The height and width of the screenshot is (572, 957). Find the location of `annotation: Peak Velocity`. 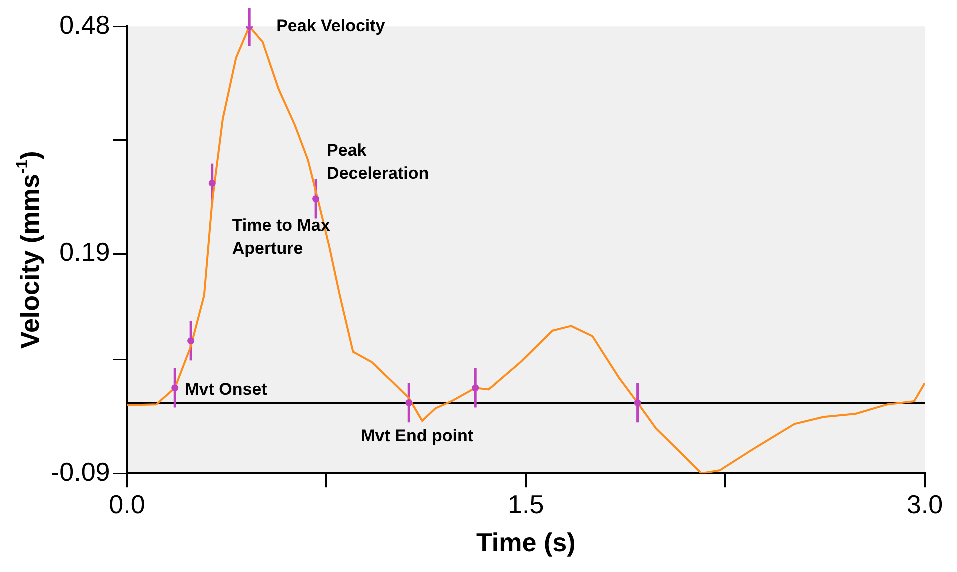

annotation: Peak Velocity is located at coordinates (331, 26).